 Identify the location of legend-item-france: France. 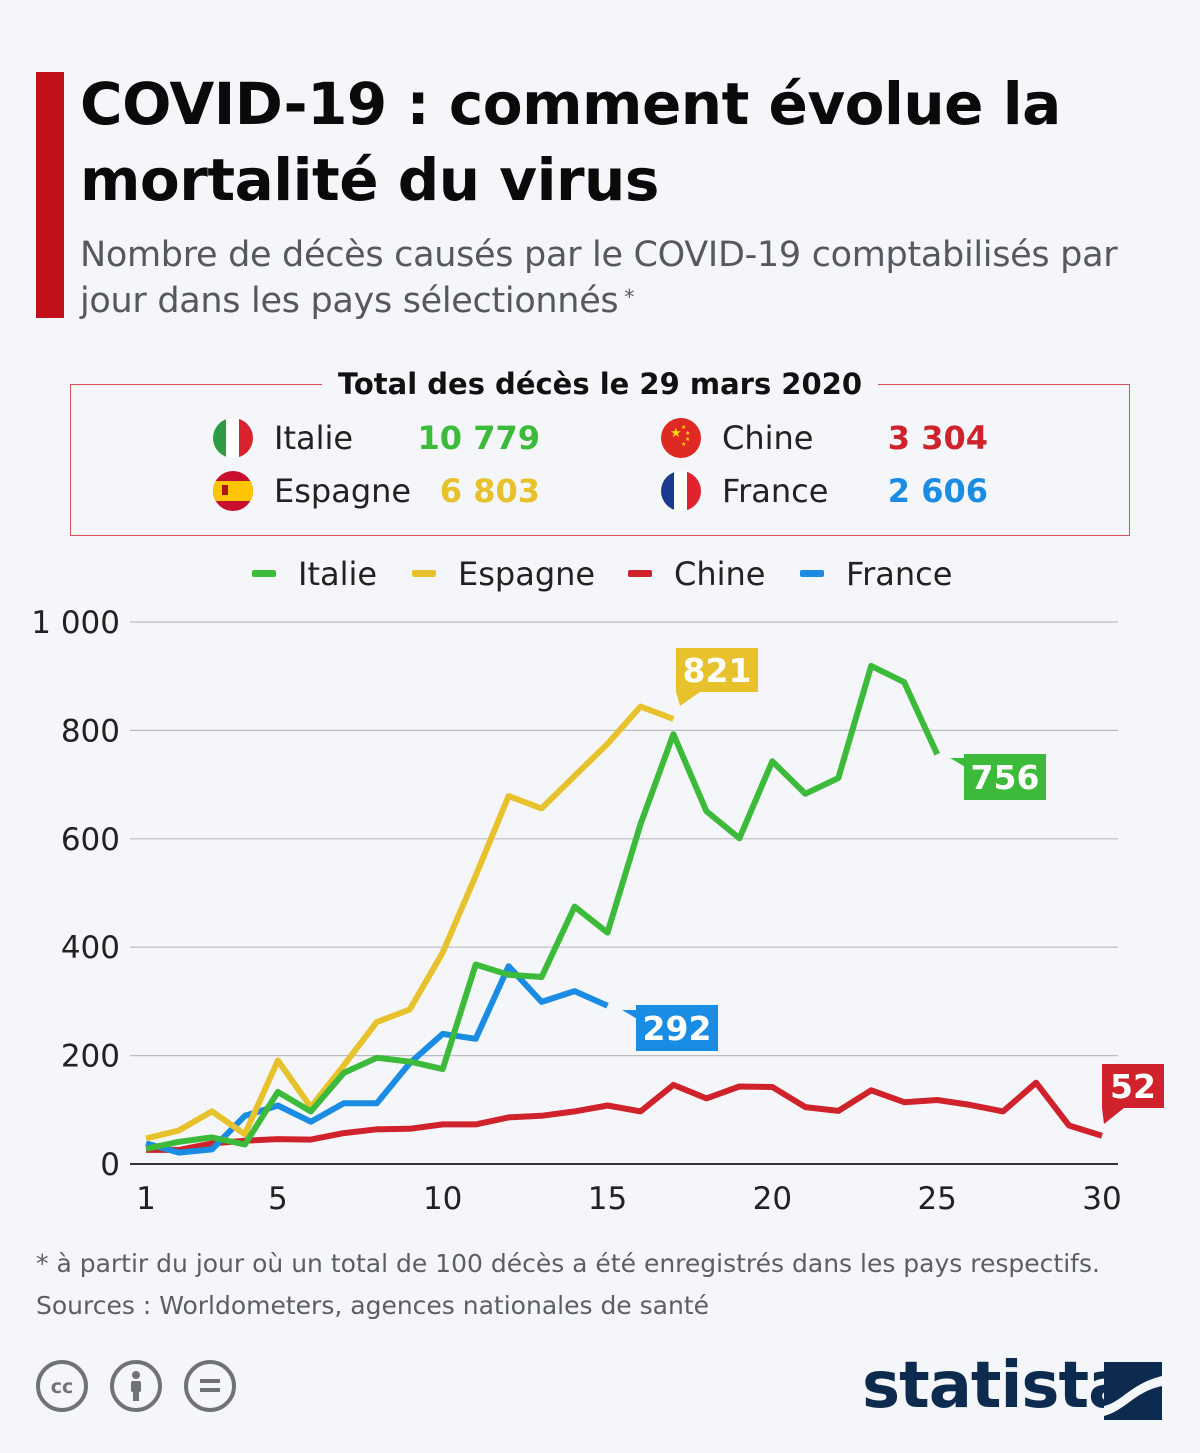
(876, 574).